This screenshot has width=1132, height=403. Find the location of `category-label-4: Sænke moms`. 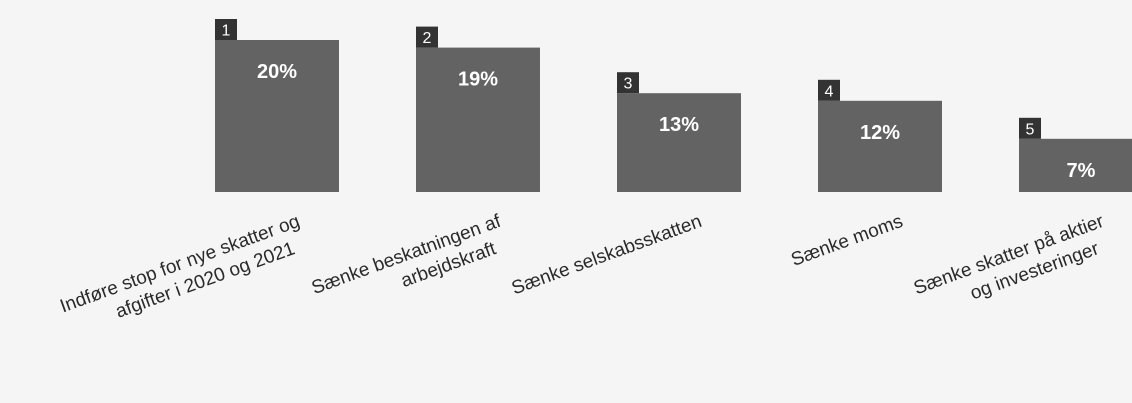

category-label-4: Sænke moms is located at coordinates (846, 241).